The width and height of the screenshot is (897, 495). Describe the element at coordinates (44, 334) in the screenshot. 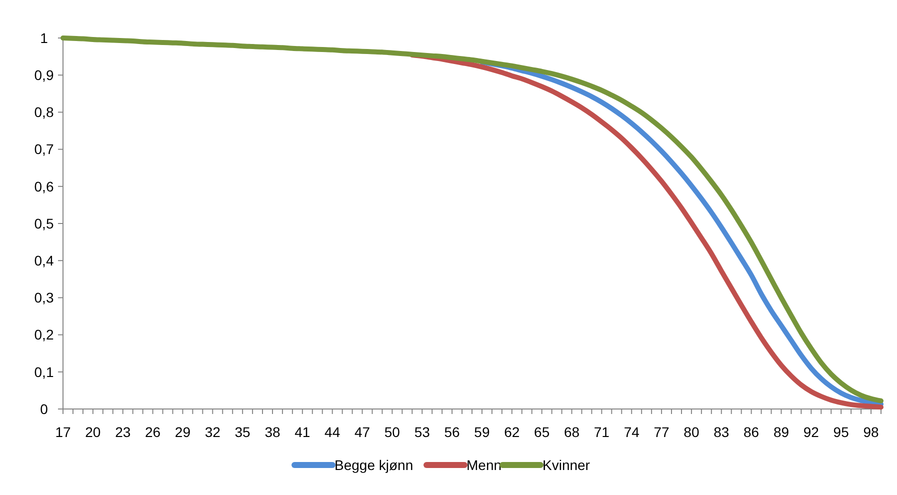

I see `y-tick-label: 0,2` at that location.